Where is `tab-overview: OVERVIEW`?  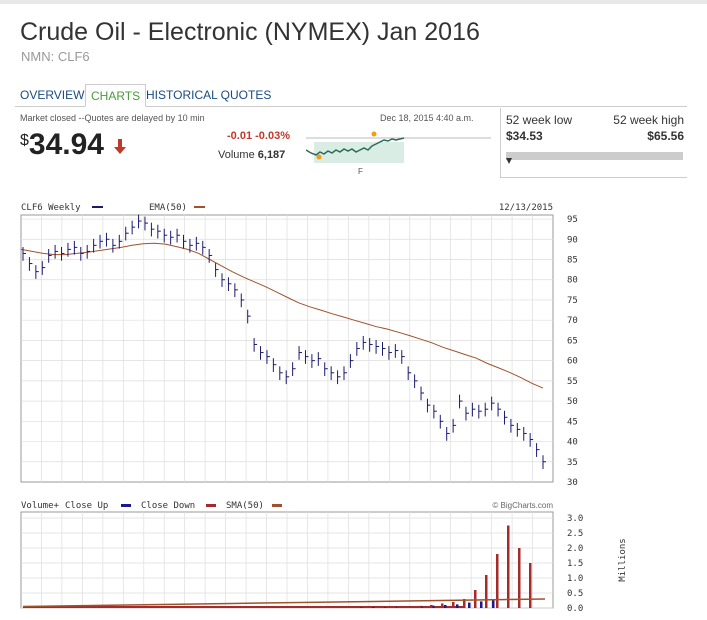 tab-overview: OVERVIEW is located at coordinates (52, 95).